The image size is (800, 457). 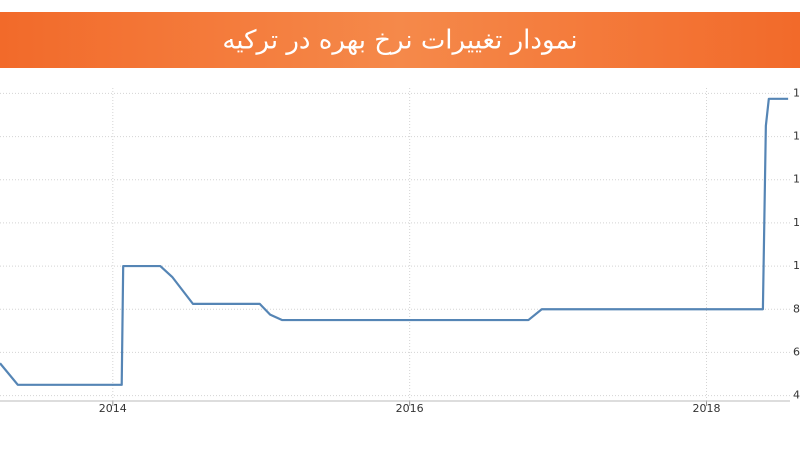 I want to click on y-tick-label: 8, so click(x=796, y=308).